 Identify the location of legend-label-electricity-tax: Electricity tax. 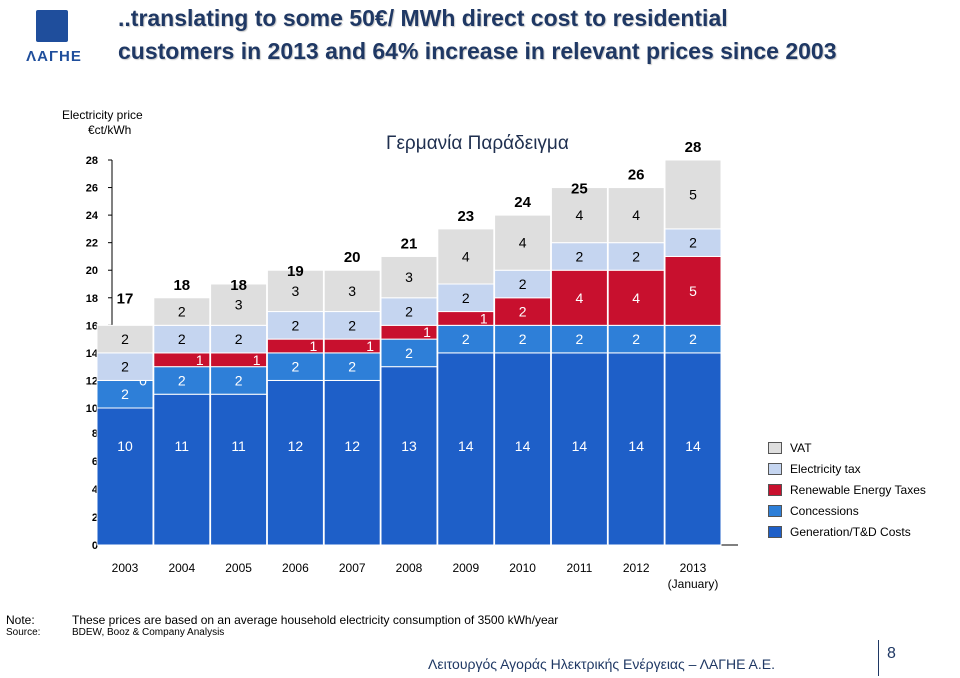
(825, 468).